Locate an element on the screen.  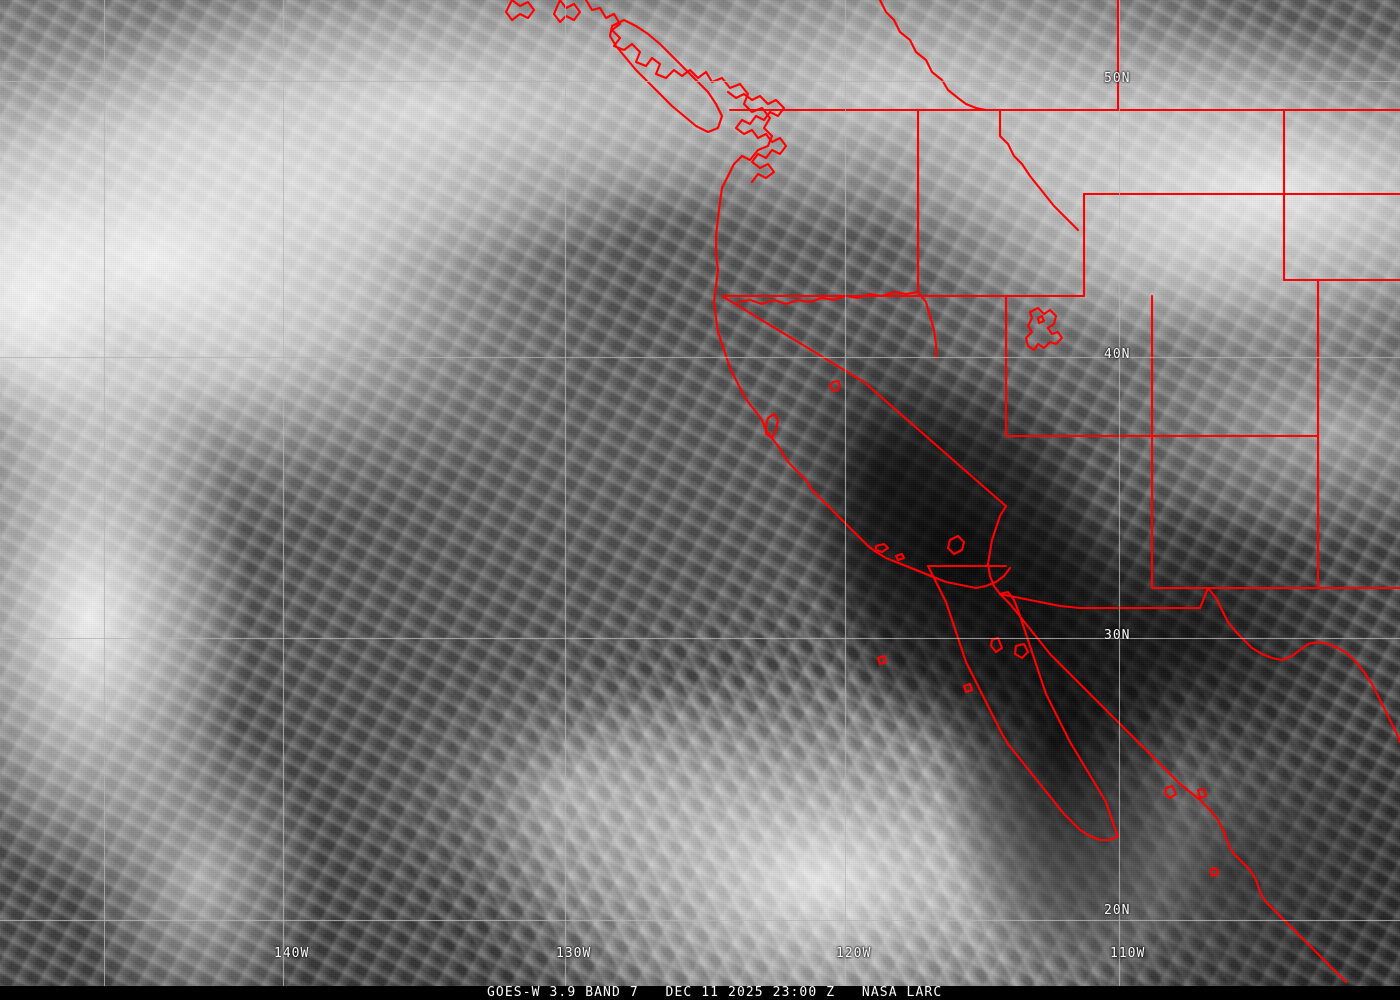
washington-oregon-border is located at coordinates (828, 298).